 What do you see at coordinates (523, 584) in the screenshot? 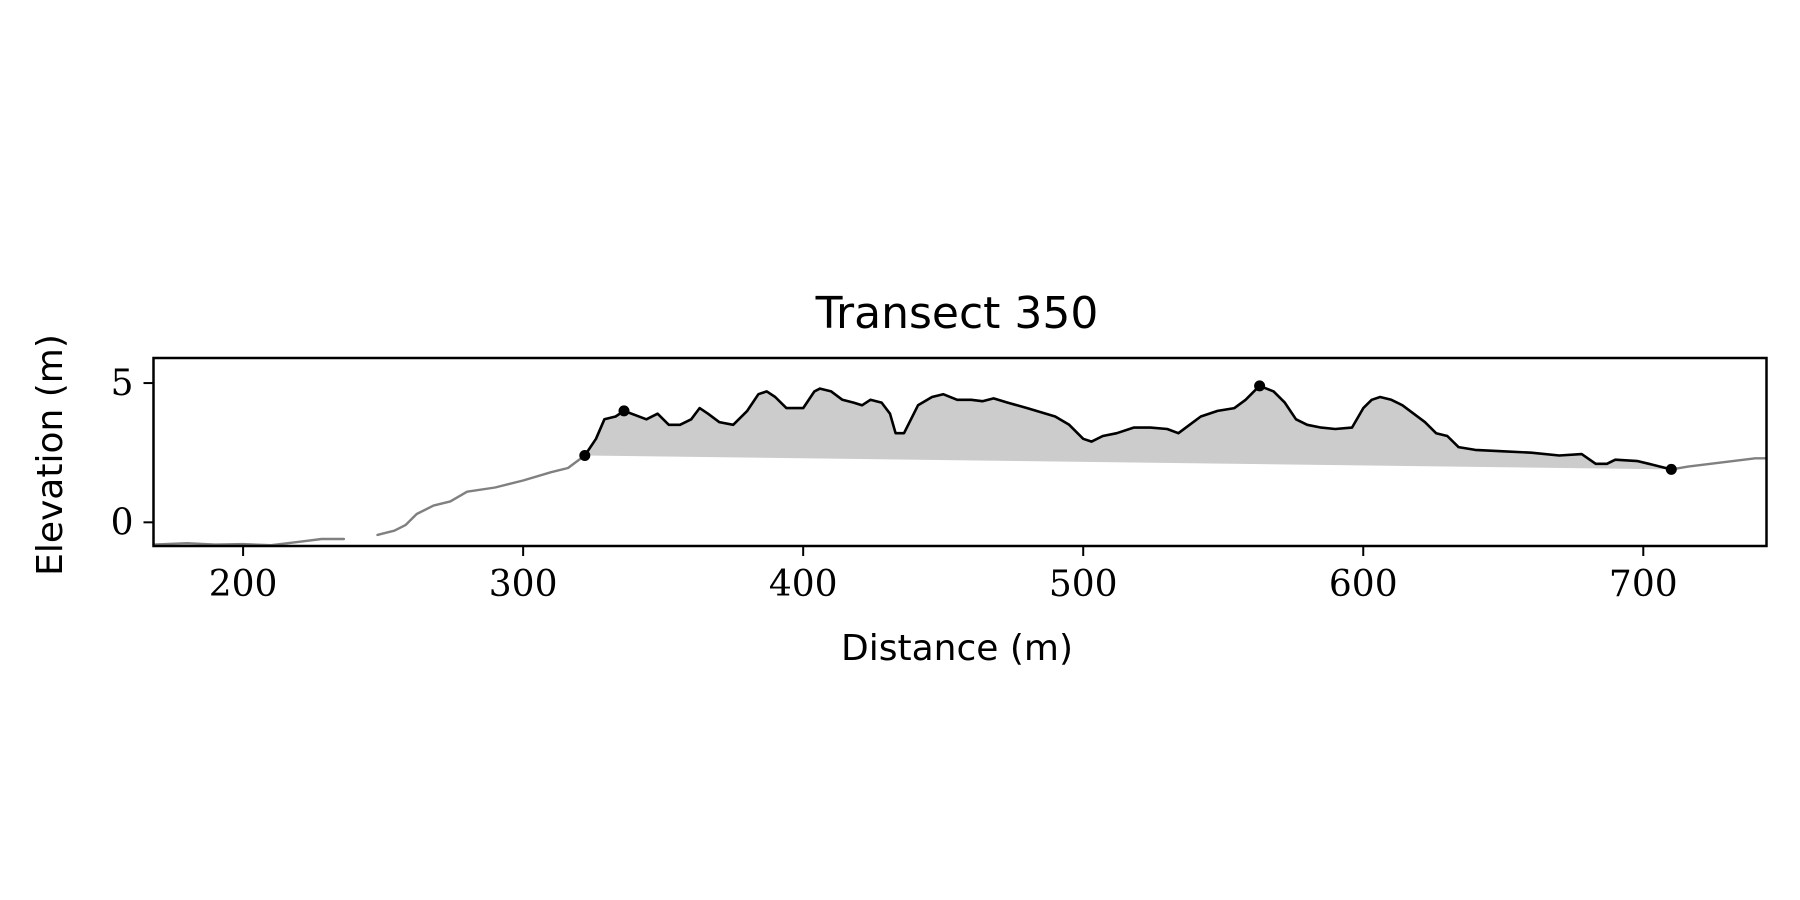
I see `x-tick-label-300: 300` at bounding box center [523, 584].